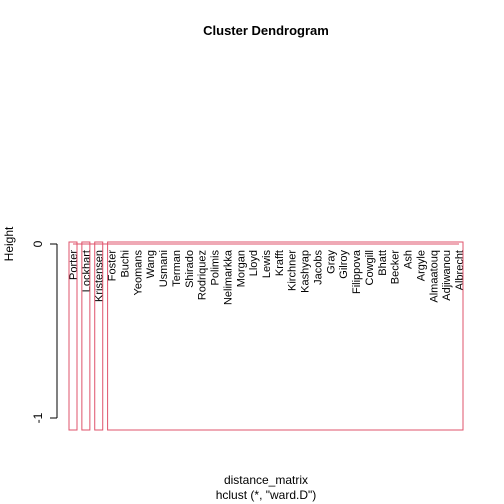  I want to click on leaf-label: Almaatouq, so click(434, 276).